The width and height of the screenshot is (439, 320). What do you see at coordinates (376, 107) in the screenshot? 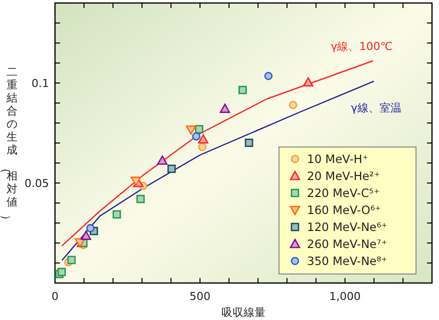
I see `series-label: γ線、室温` at bounding box center [376, 107].